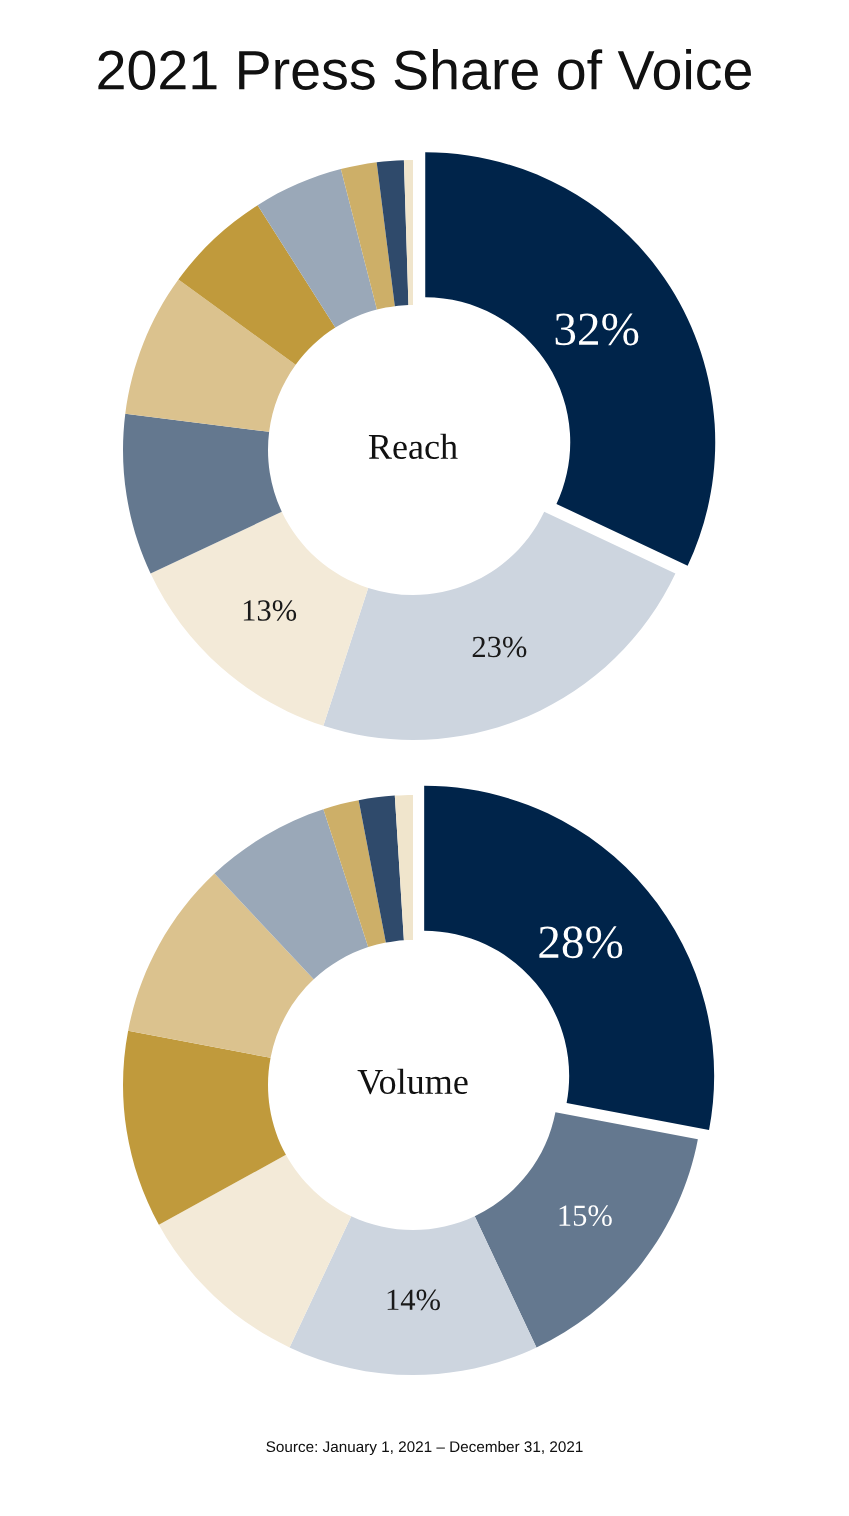 Image resolution: width=849 pixels, height=1516 pixels. Describe the element at coordinates (597, 329) in the screenshot. I see `data-label: 32%` at that location.